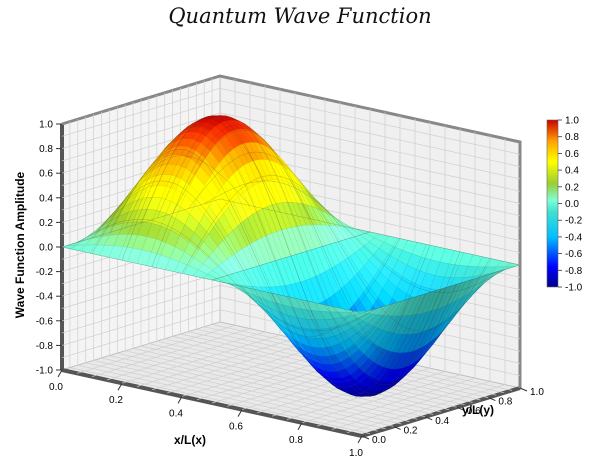 This screenshot has width=600, height=467. I want to click on x-tick-label: 0.2, so click(116, 400).